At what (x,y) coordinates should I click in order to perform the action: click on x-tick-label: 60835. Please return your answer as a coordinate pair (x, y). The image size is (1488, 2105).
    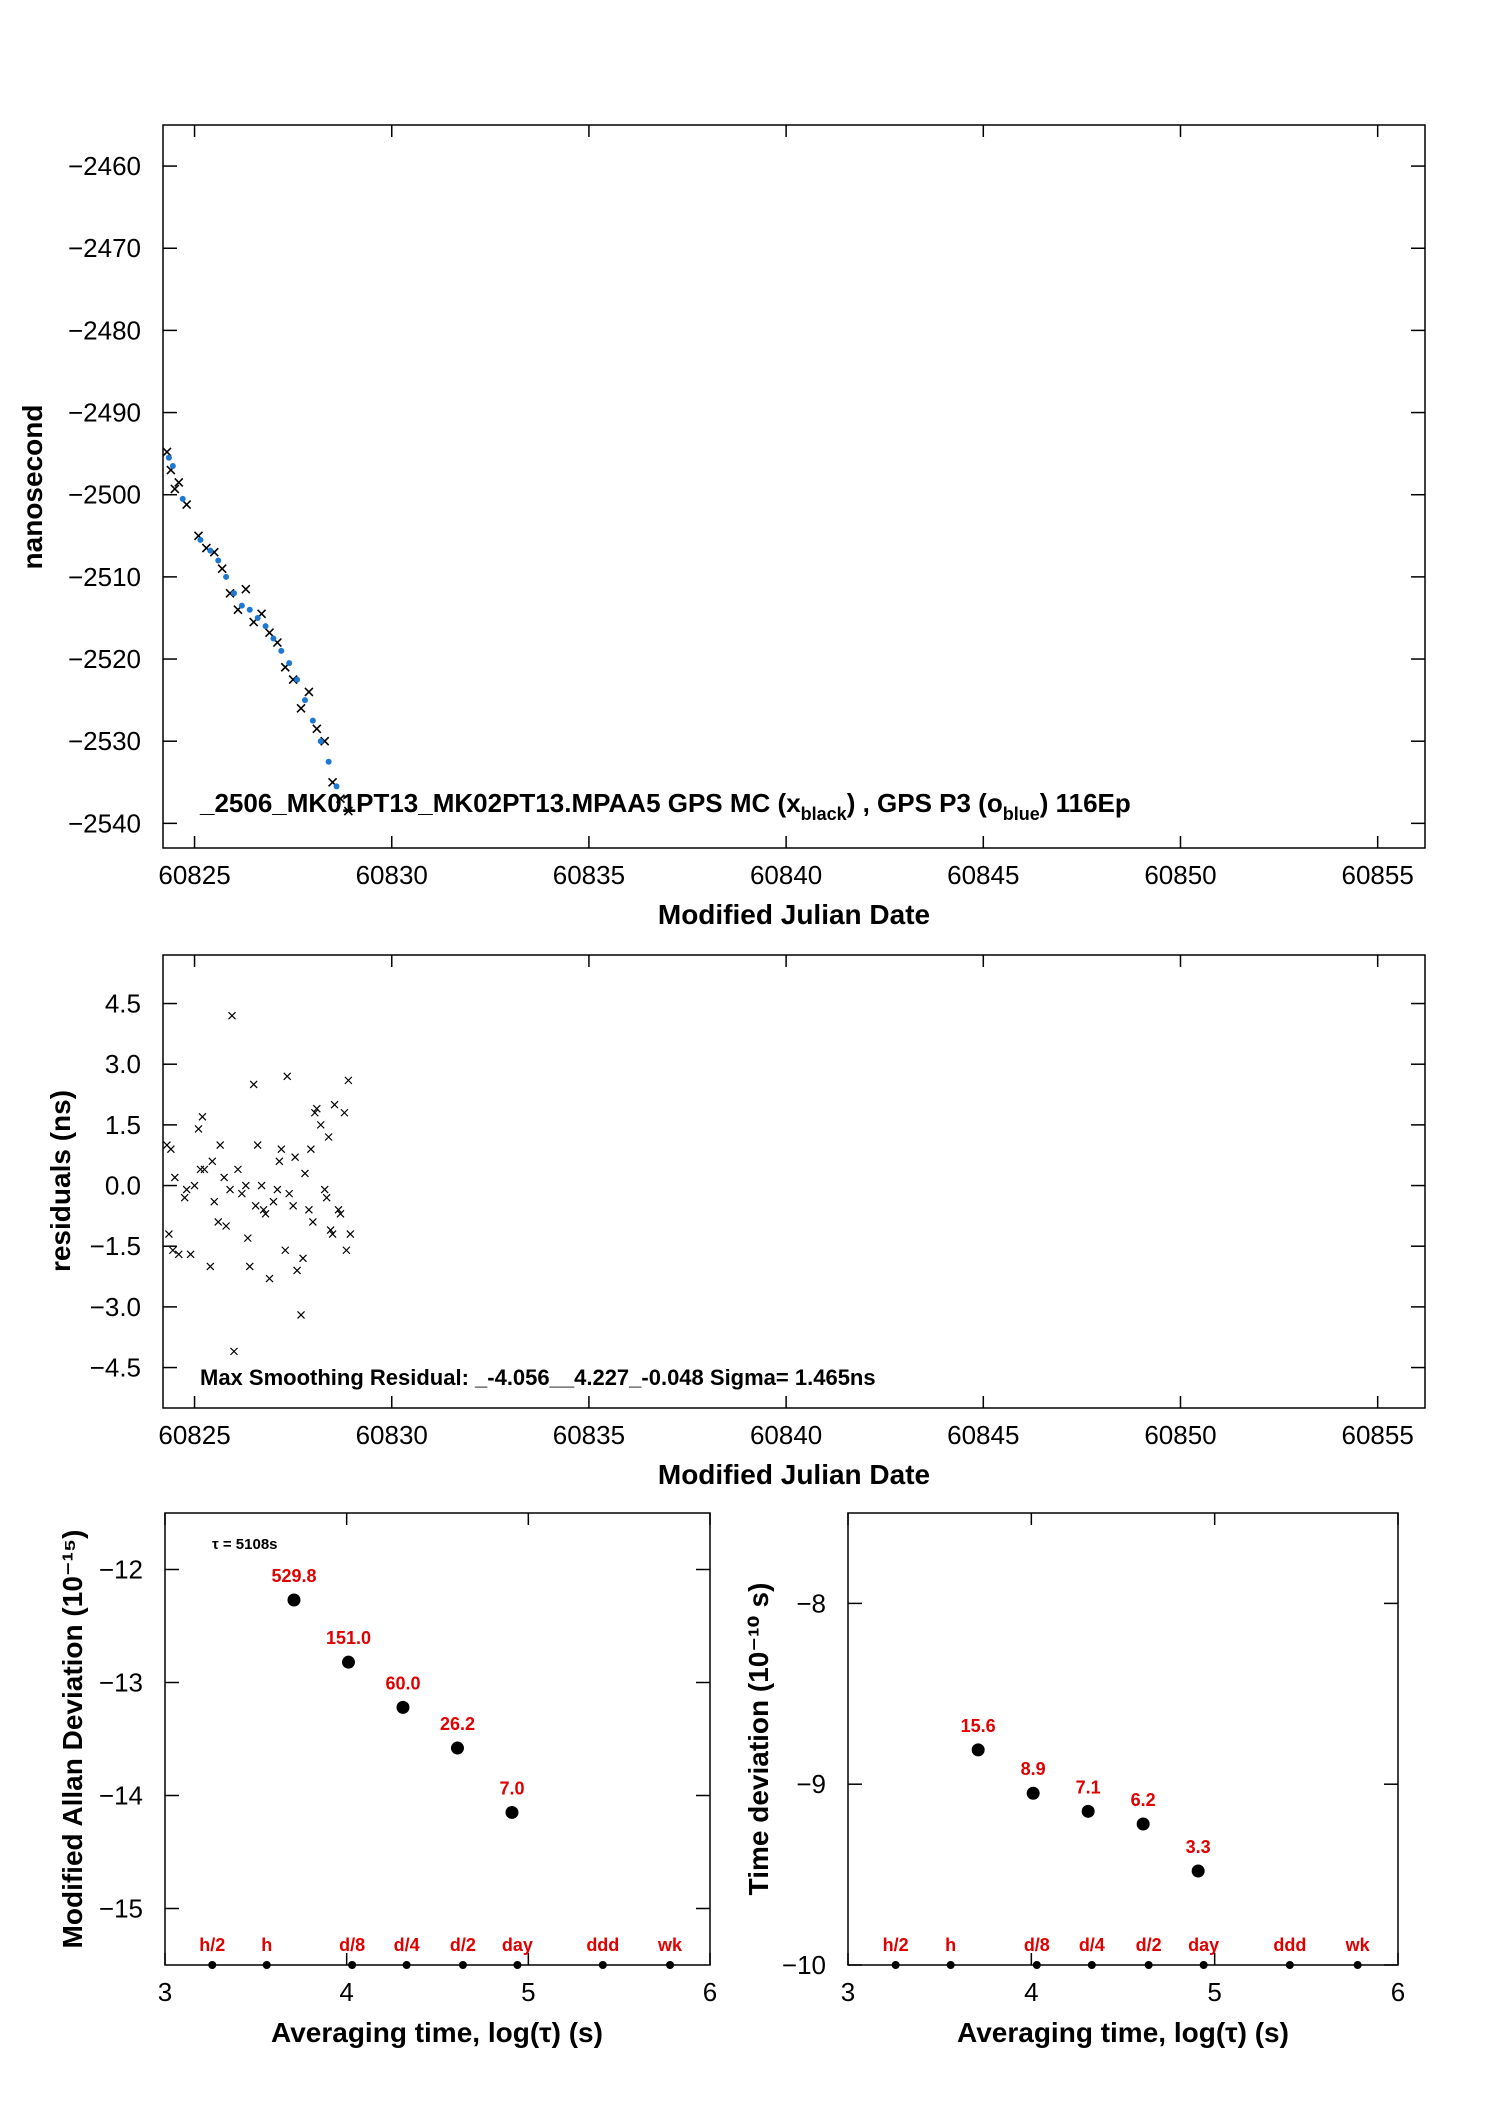
    Looking at the image, I should click on (589, 875).